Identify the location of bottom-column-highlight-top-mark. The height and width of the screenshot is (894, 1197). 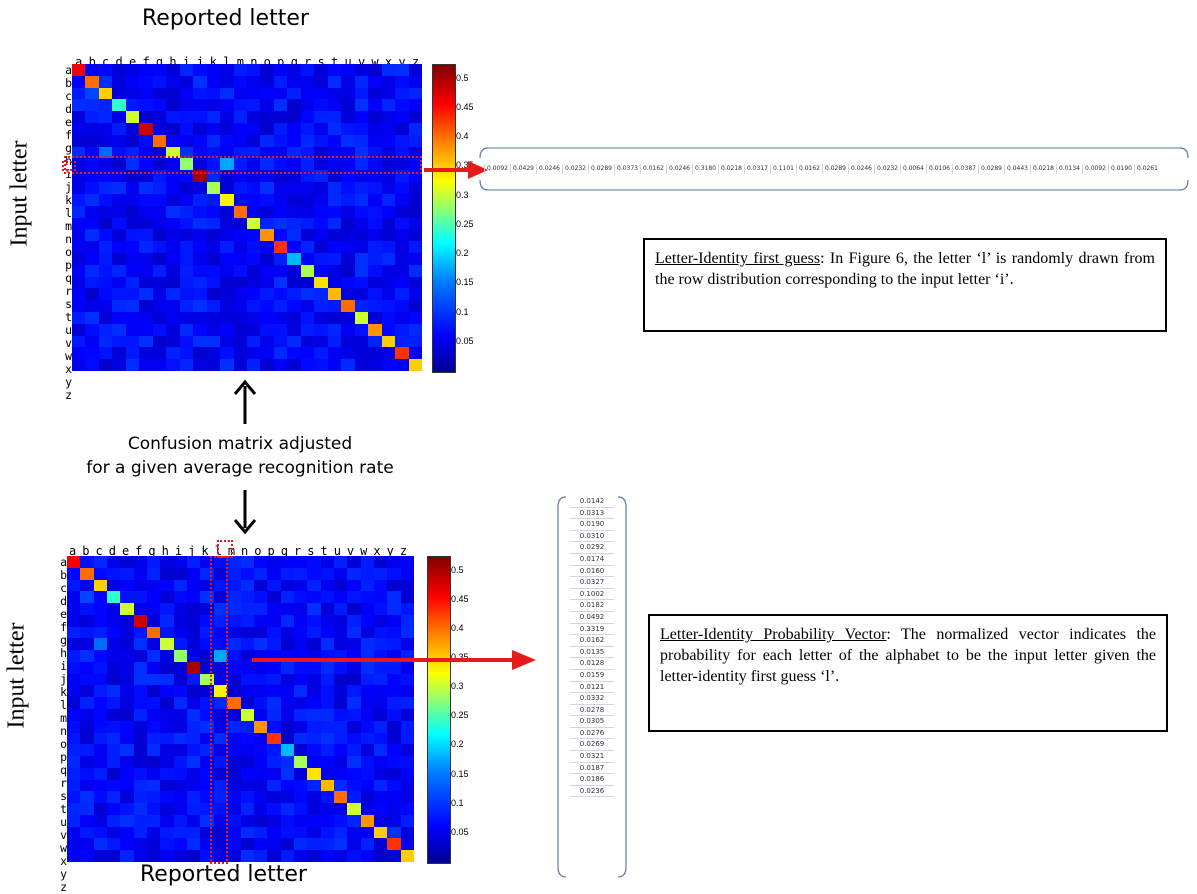
(225, 549).